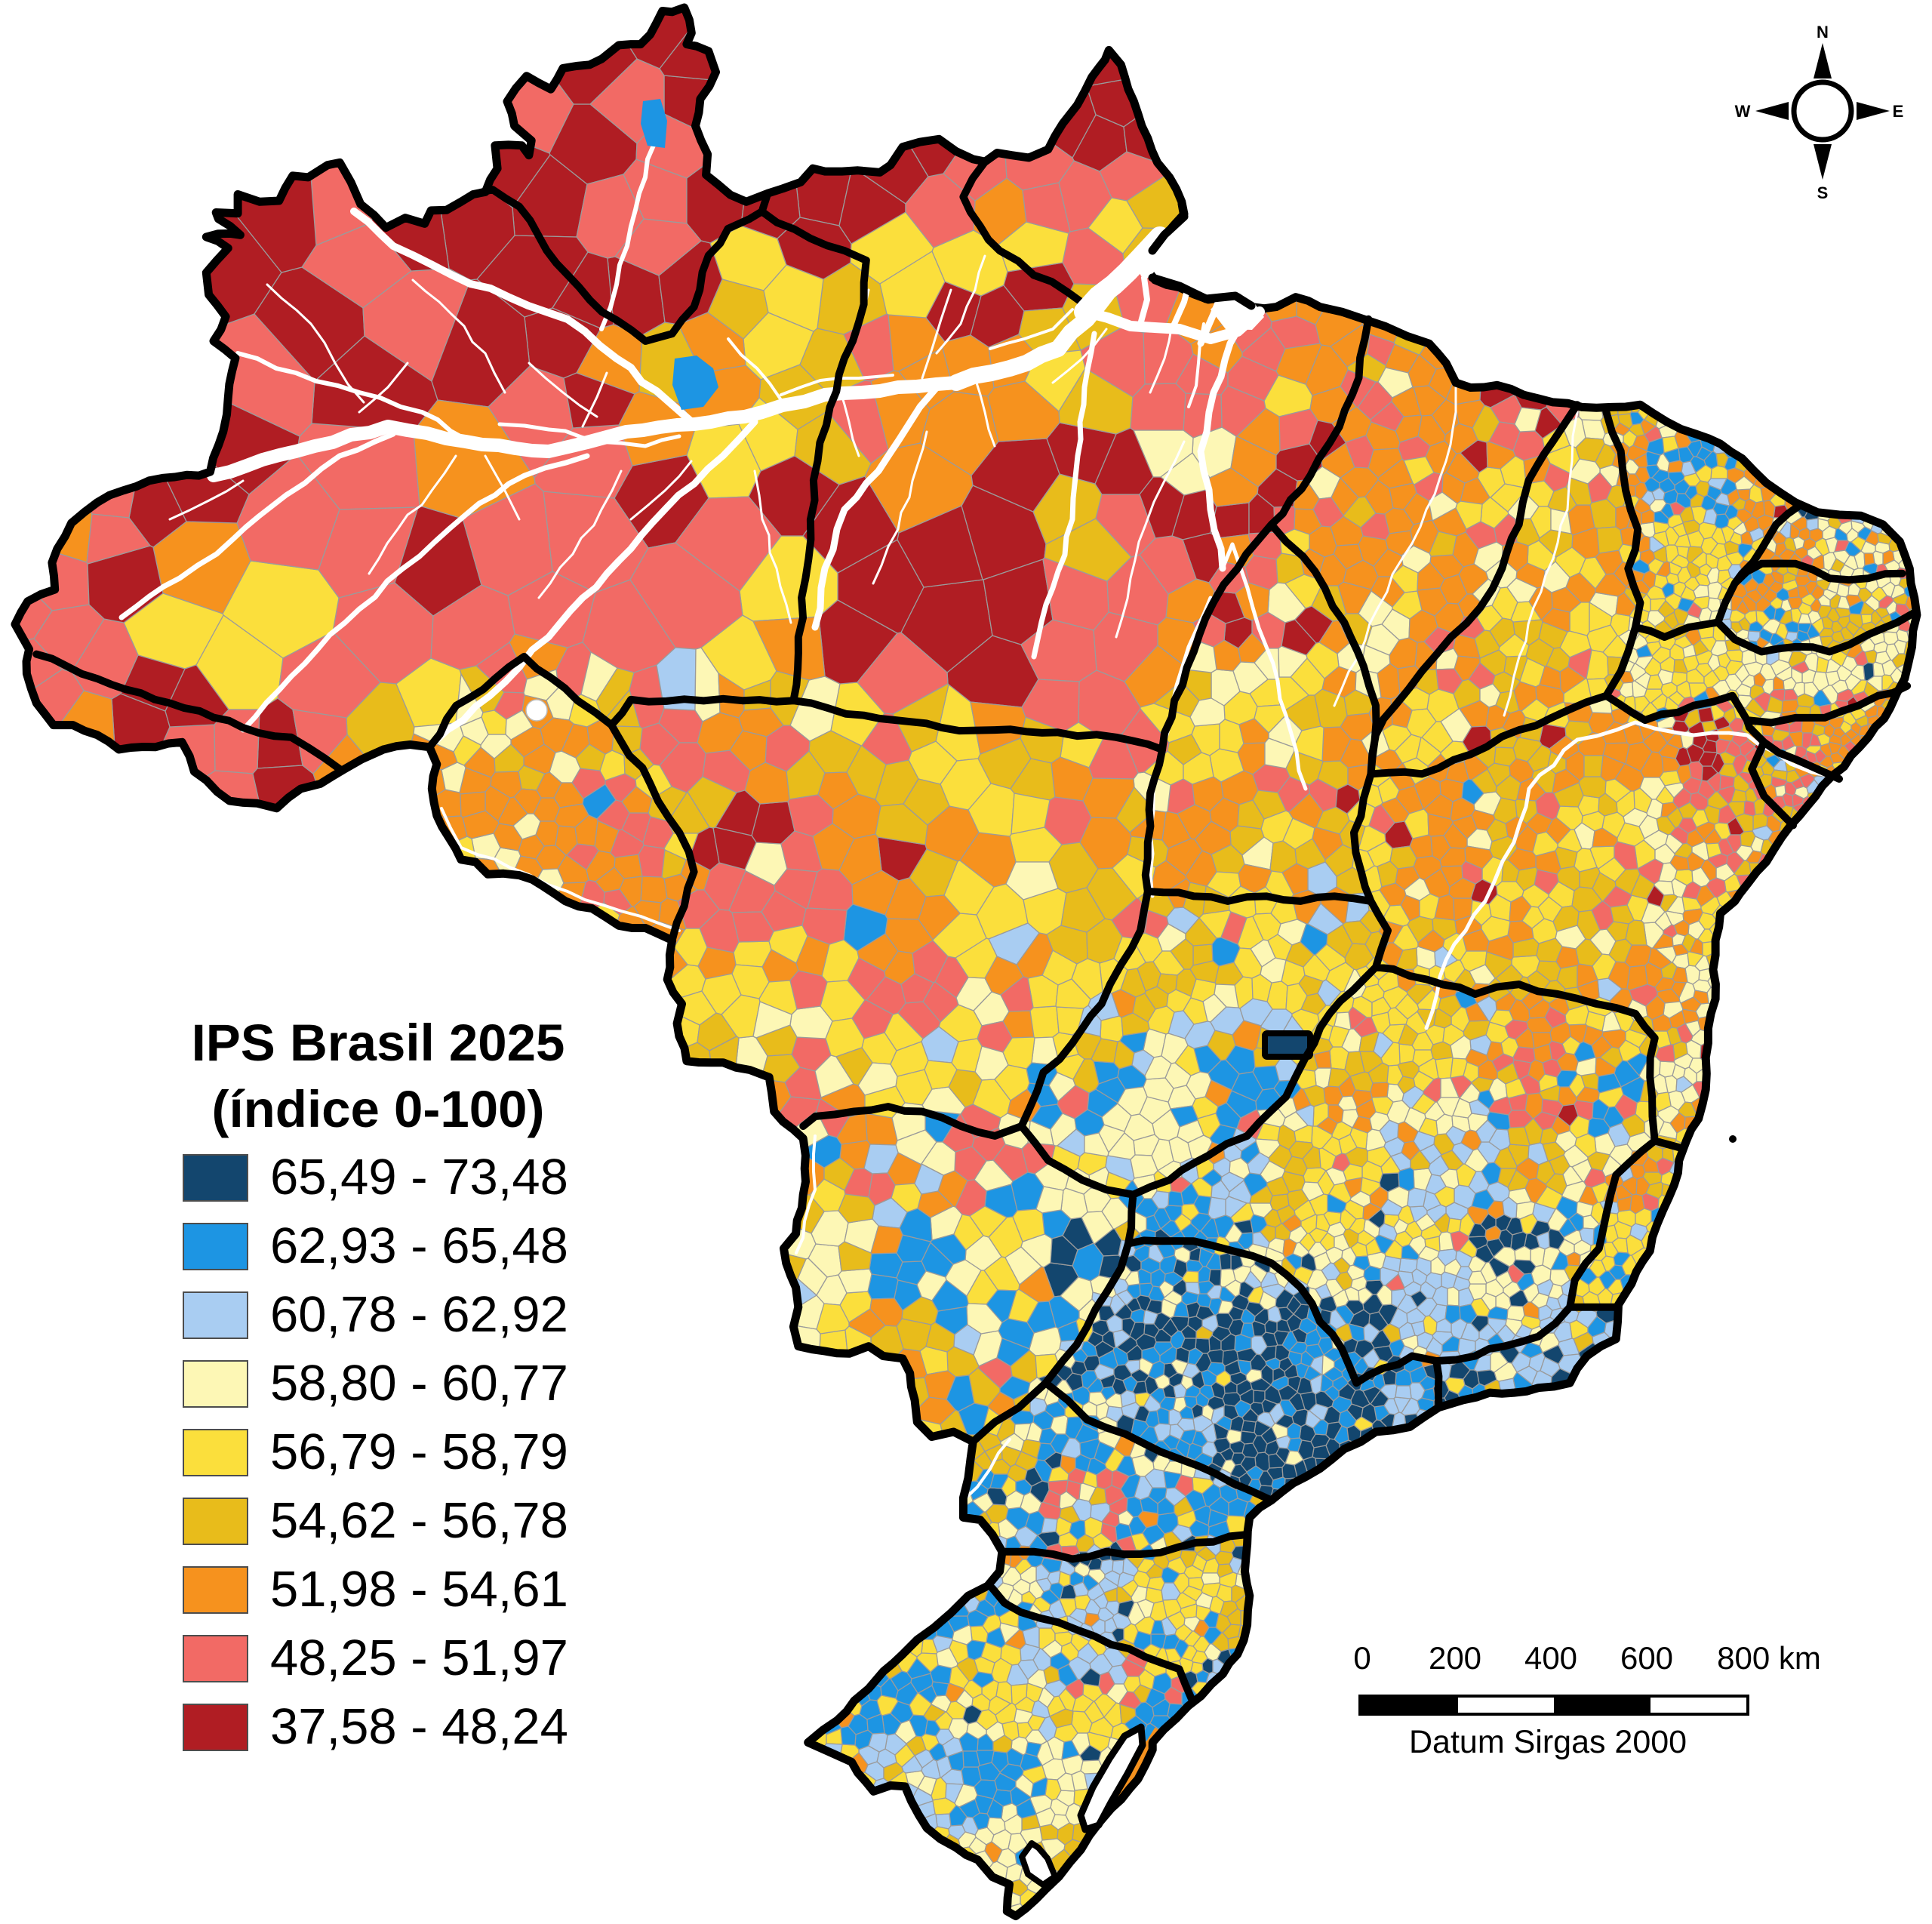  Describe the element at coordinates (1823, 32) in the screenshot. I see `svg-text: N` at that location.